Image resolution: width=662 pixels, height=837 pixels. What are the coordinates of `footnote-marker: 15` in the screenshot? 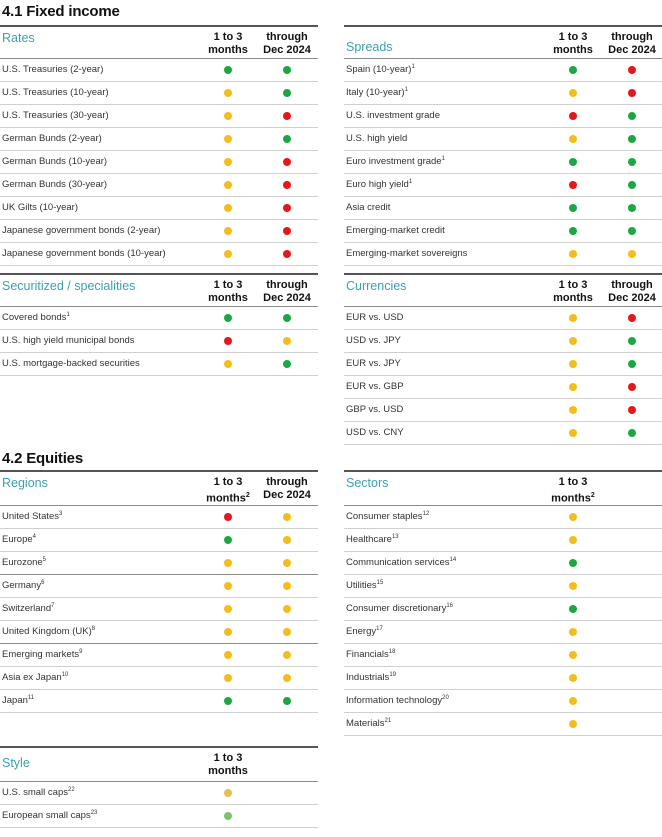 It's located at (380, 583).